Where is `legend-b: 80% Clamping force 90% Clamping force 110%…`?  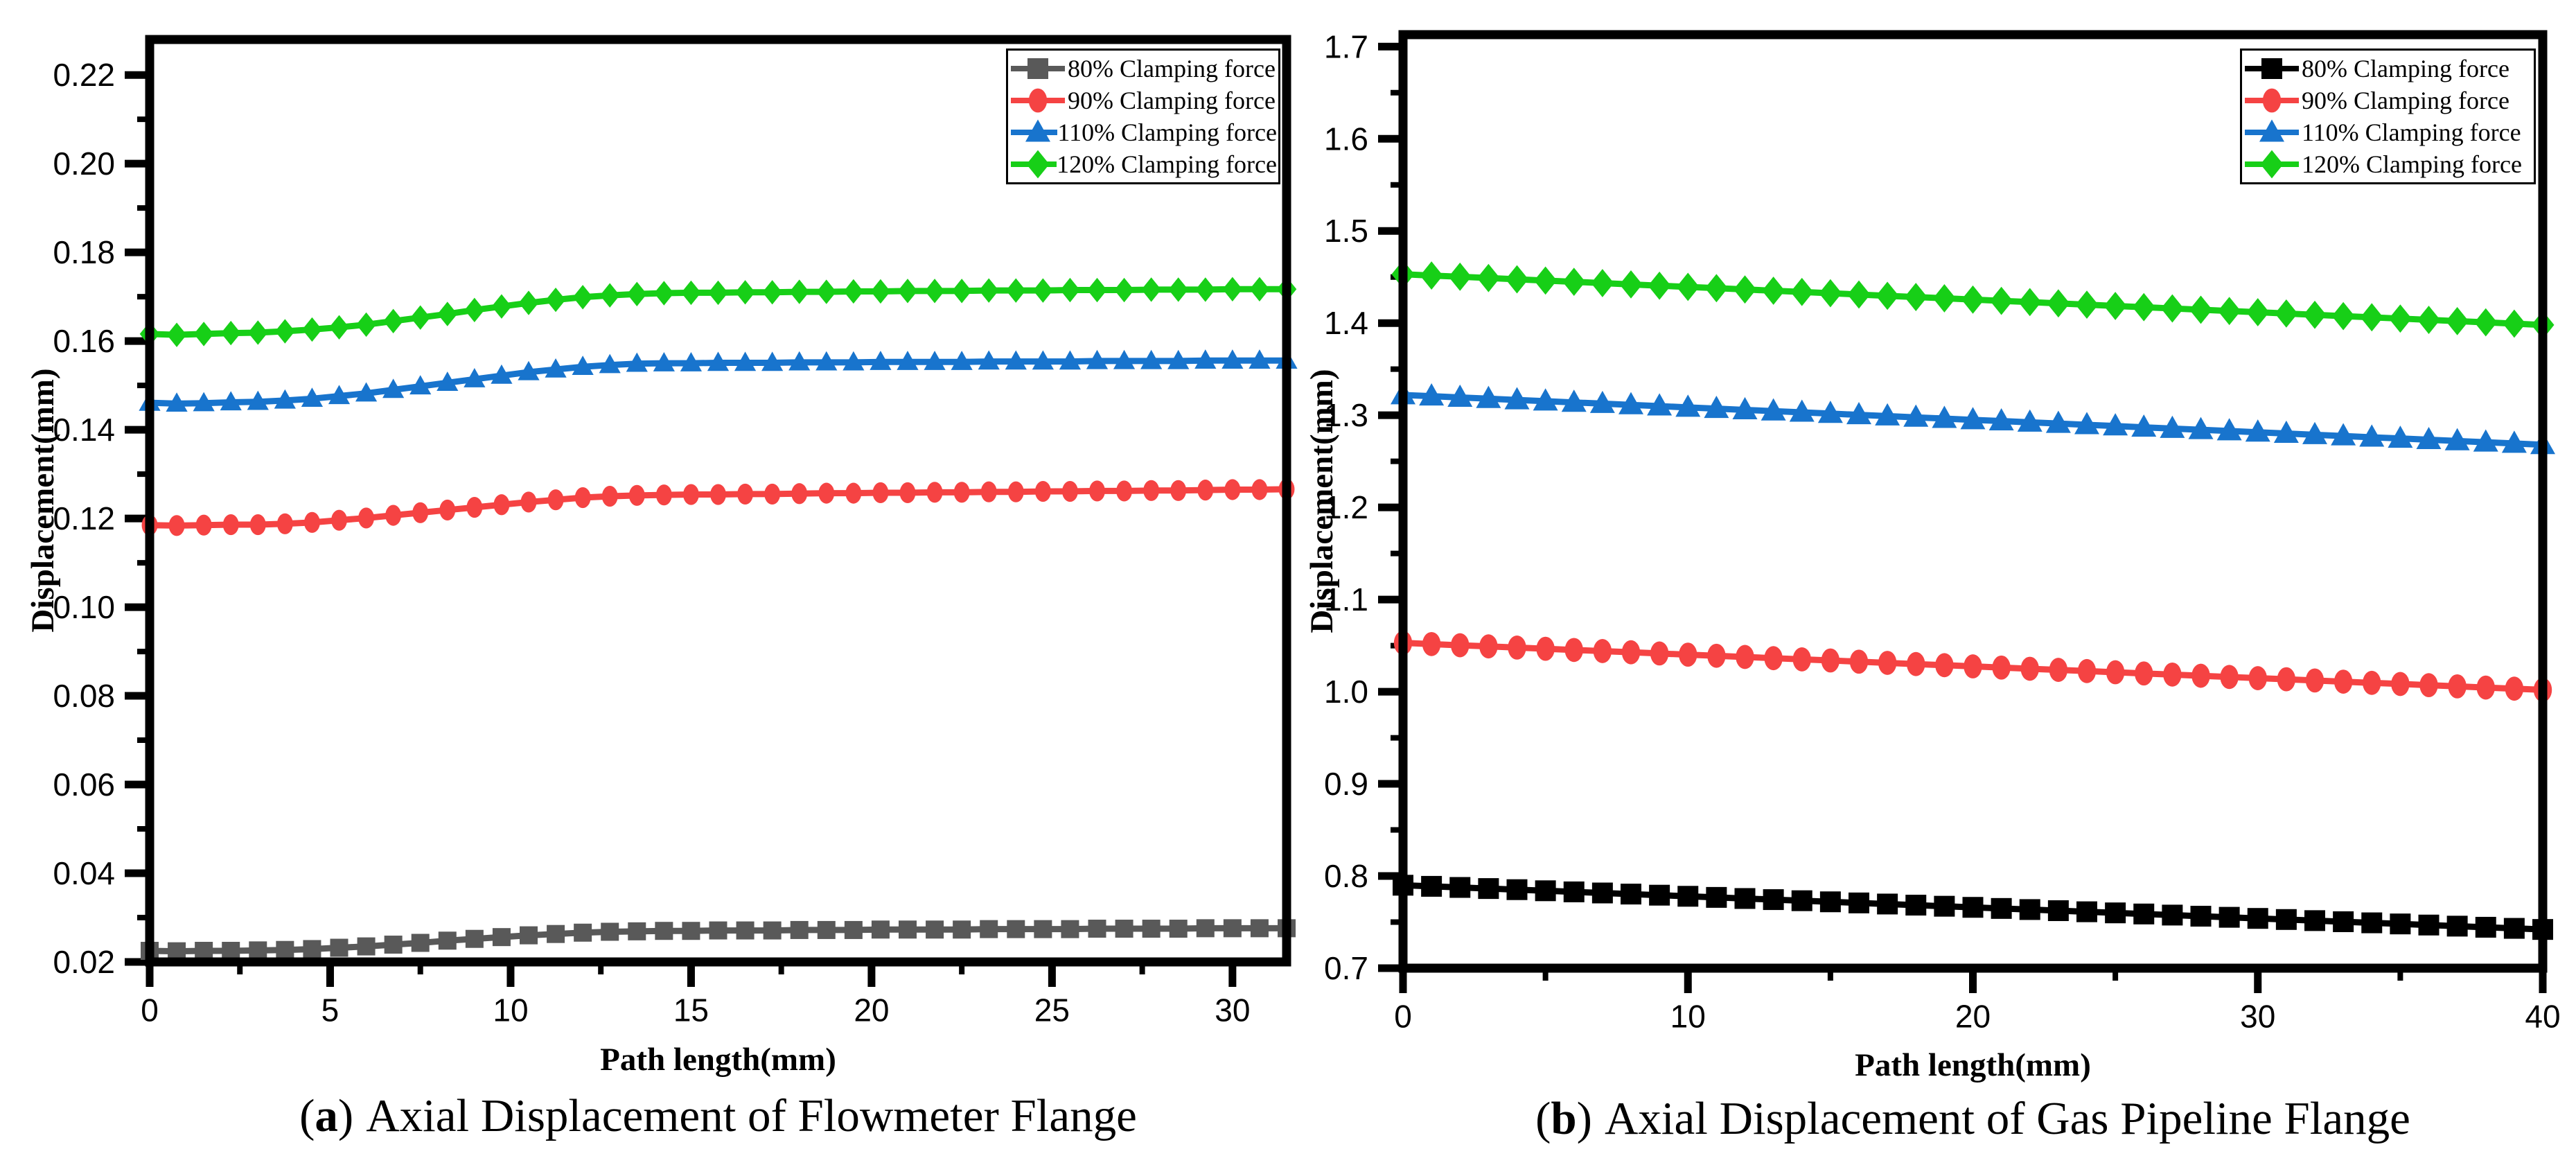
legend-b: 80% Clamping force 90% Clamping force 110%… is located at coordinates (2388, 116).